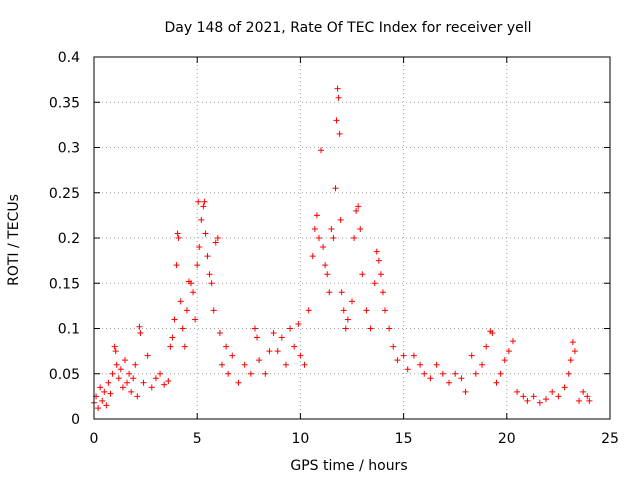 Image resolution: width=640 pixels, height=480 pixels. What do you see at coordinates (610, 439) in the screenshot?
I see `x-tick-label: 25` at bounding box center [610, 439].